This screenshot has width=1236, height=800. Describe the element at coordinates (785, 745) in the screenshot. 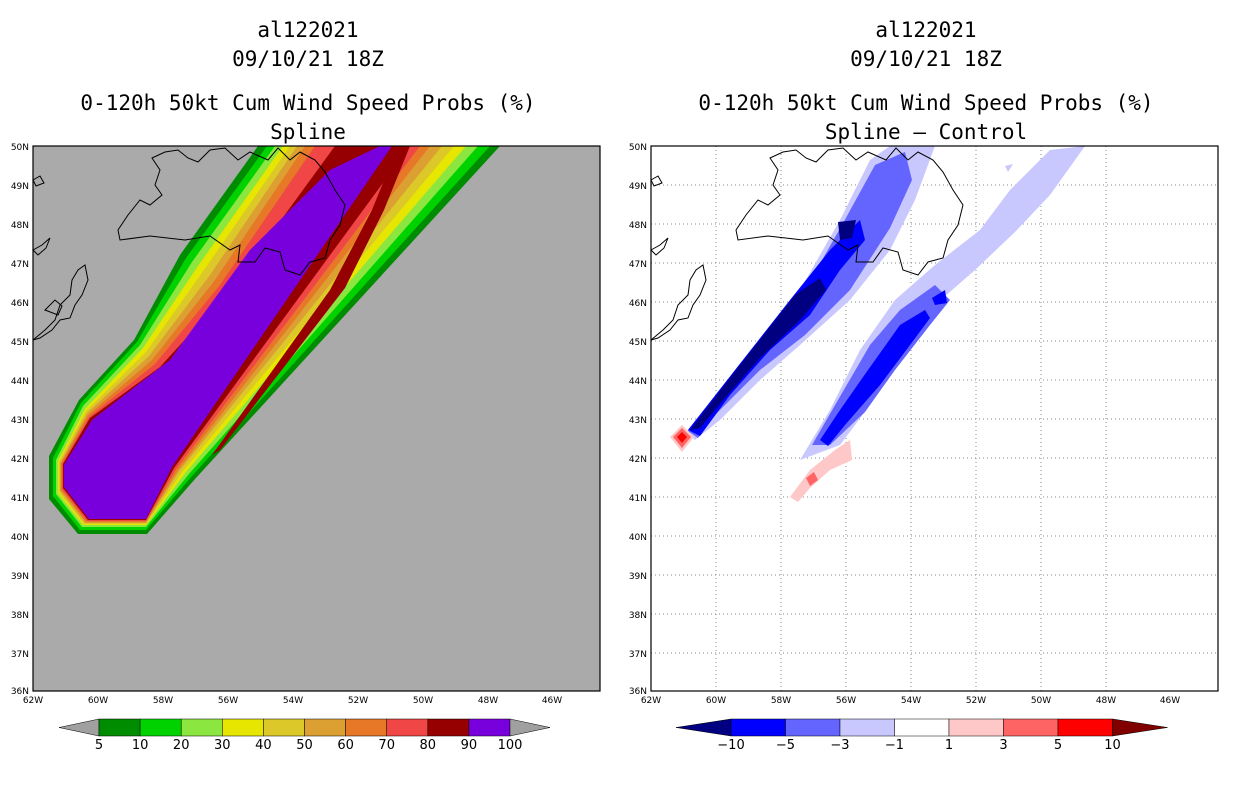

I see `right-colorbar-label: −5` at that location.